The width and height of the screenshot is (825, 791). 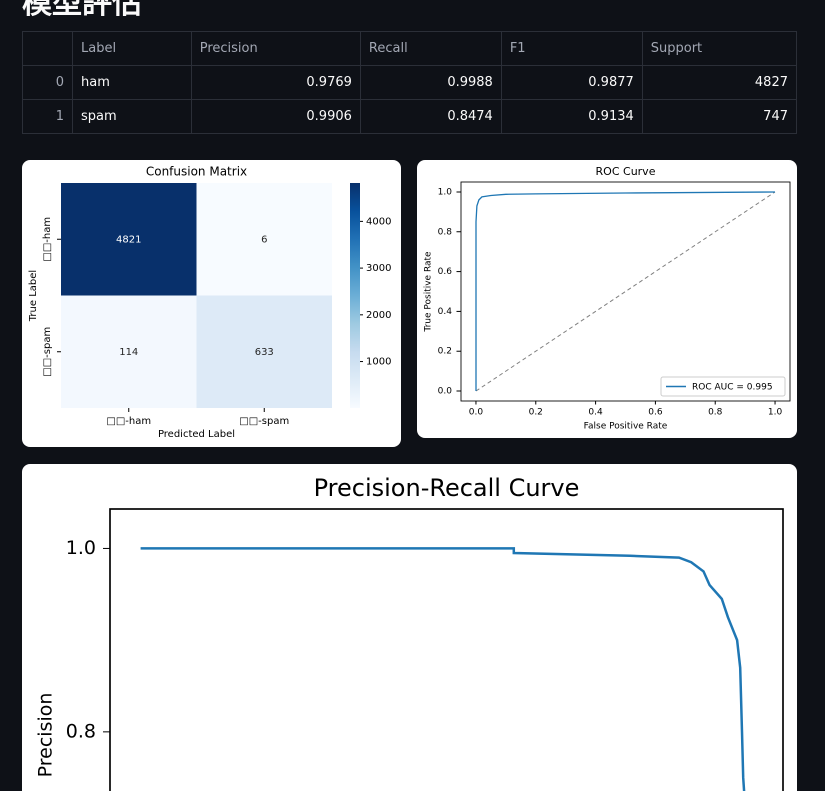 What do you see at coordinates (595, 413) in the screenshot?
I see `x-tick-label: 0.4` at bounding box center [595, 413].